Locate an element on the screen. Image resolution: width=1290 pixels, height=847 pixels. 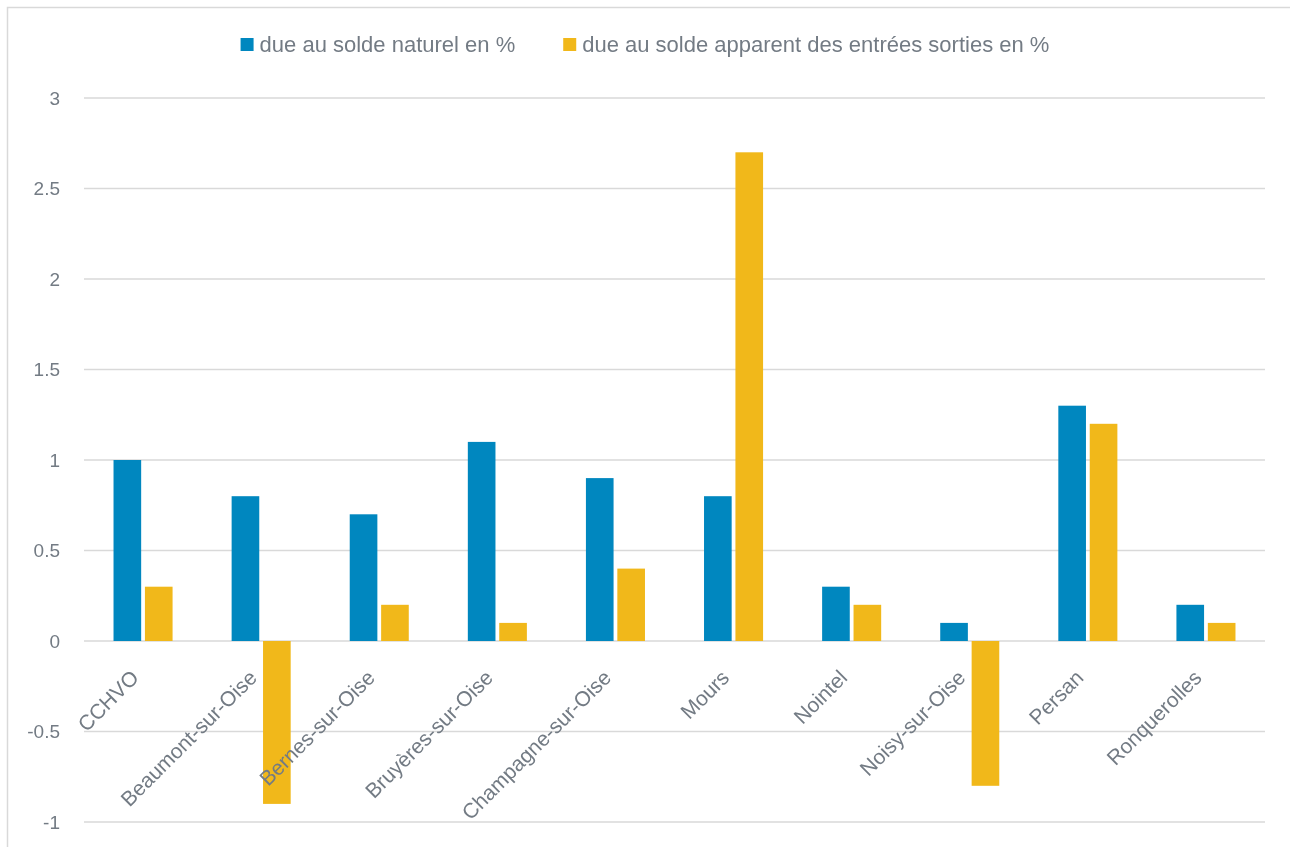
y-tick-label: 3 is located at coordinates (54, 98).